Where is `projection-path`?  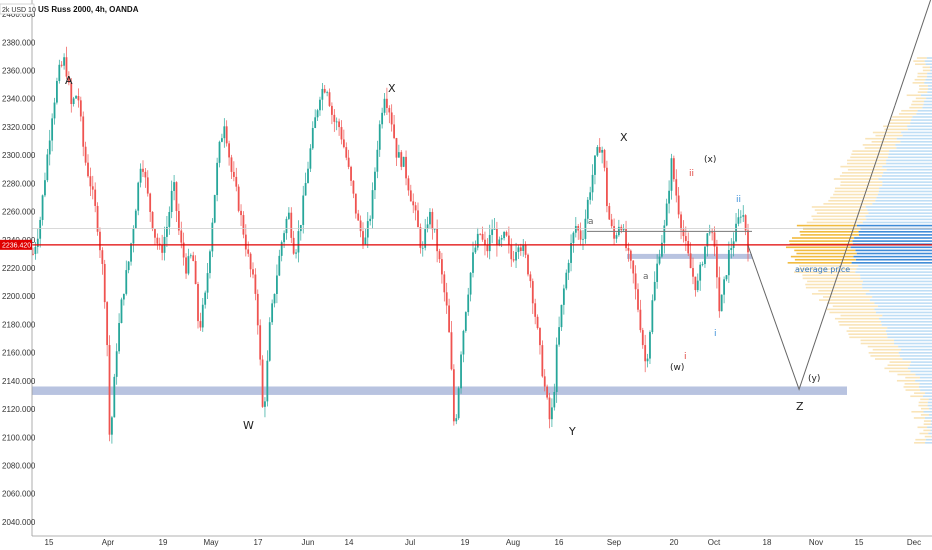 projection-path is located at coordinates (821, 248).